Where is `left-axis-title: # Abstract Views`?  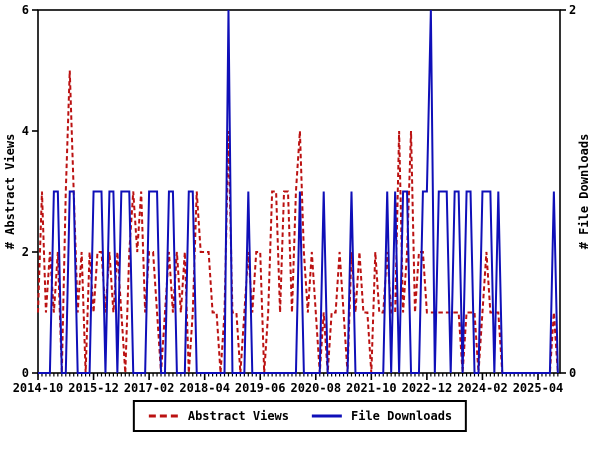 left-axis-title: # Abstract Views is located at coordinates (10, 192).